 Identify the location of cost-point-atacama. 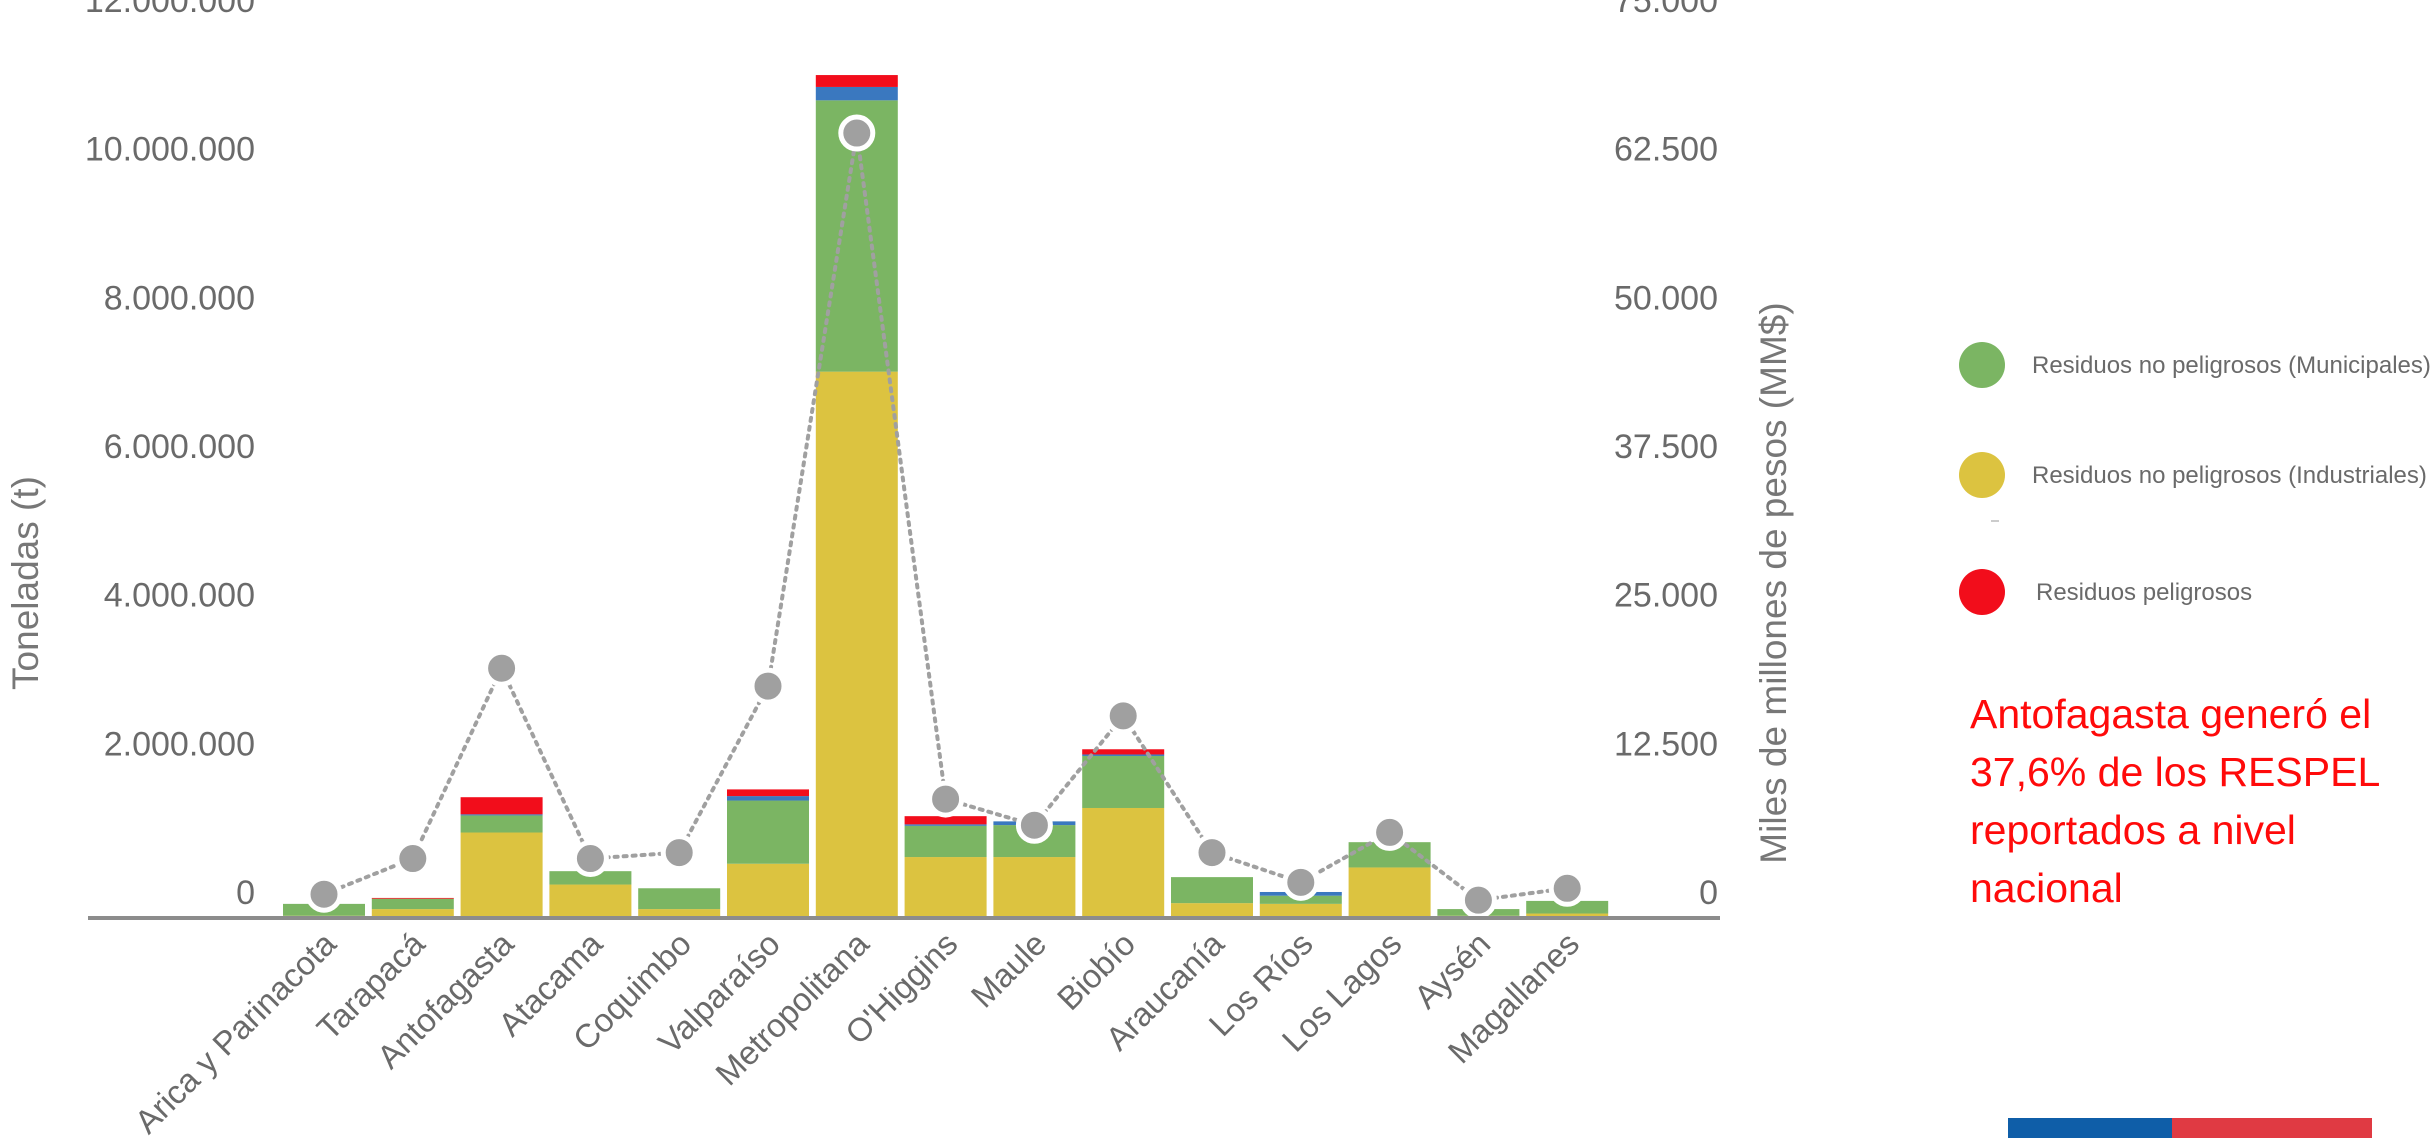
(590, 859).